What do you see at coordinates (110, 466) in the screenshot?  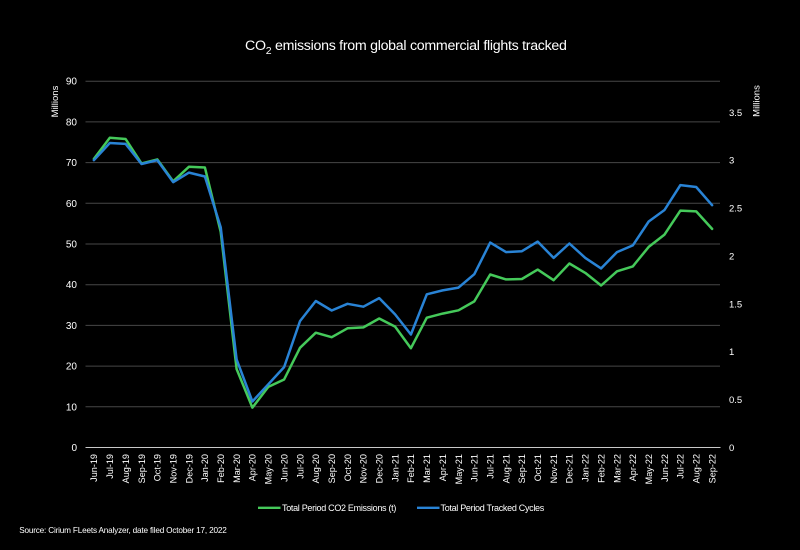 I see `svg-text: Jul-19` at bounding box center [110, 466].